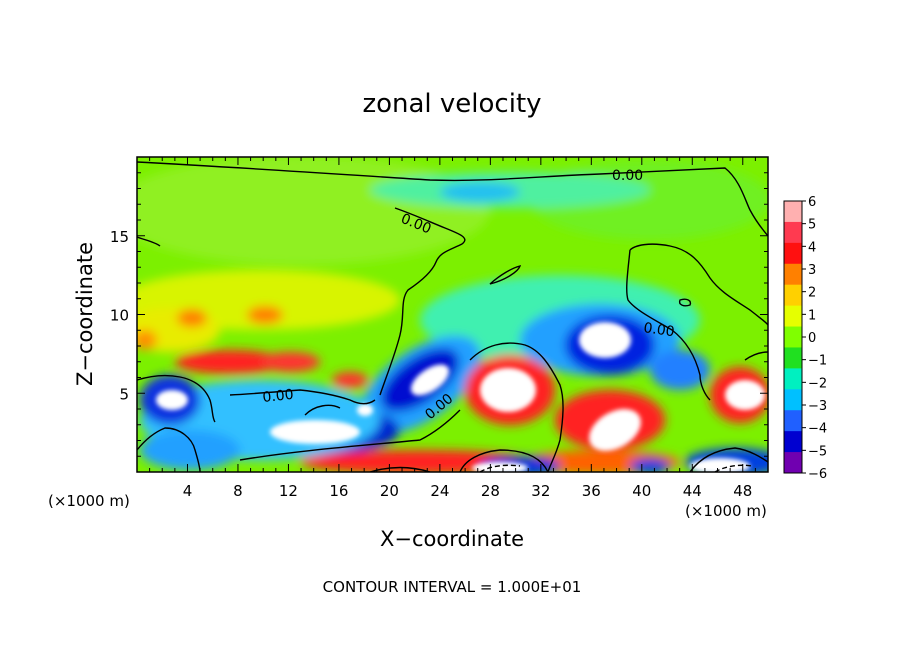  I want to click on y-tick-labels: 5 10 15, so click(119, 316).